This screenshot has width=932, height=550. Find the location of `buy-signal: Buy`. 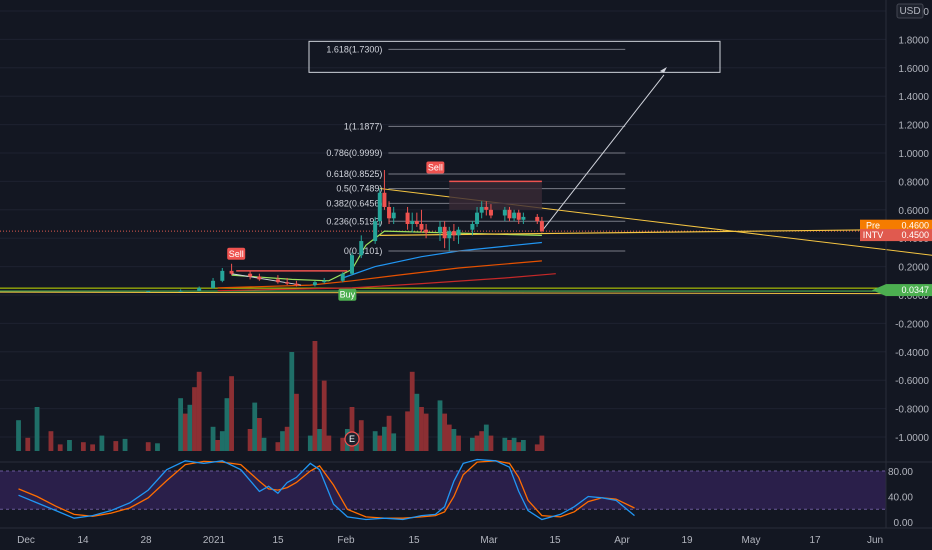

buy-signal: Buy is located at coordinates (347, 294).